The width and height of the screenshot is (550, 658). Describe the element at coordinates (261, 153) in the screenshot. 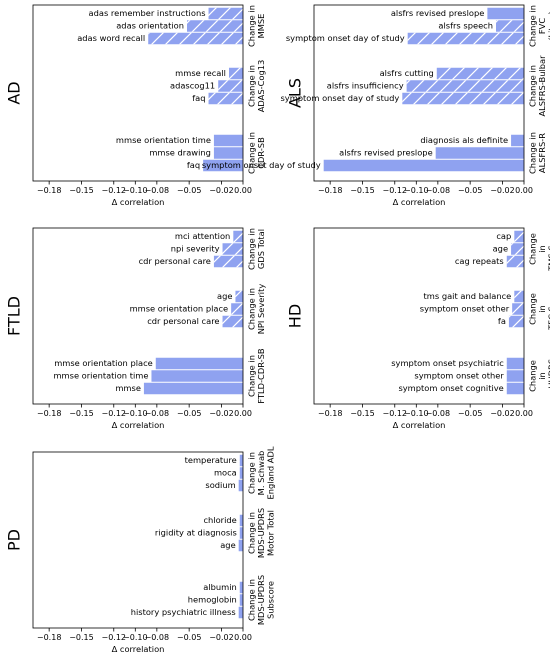

I see `outcome-label: CDR-SB` at that location.